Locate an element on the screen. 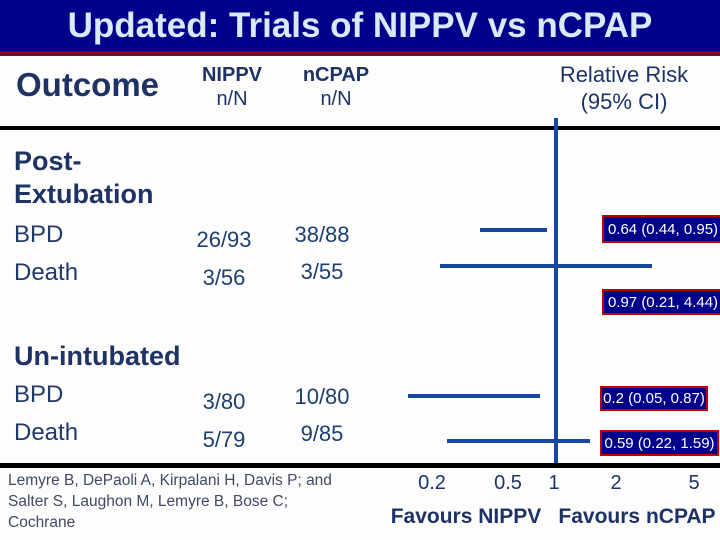  row-nippv-value: 3/56 is located at coordinates (224, 277).